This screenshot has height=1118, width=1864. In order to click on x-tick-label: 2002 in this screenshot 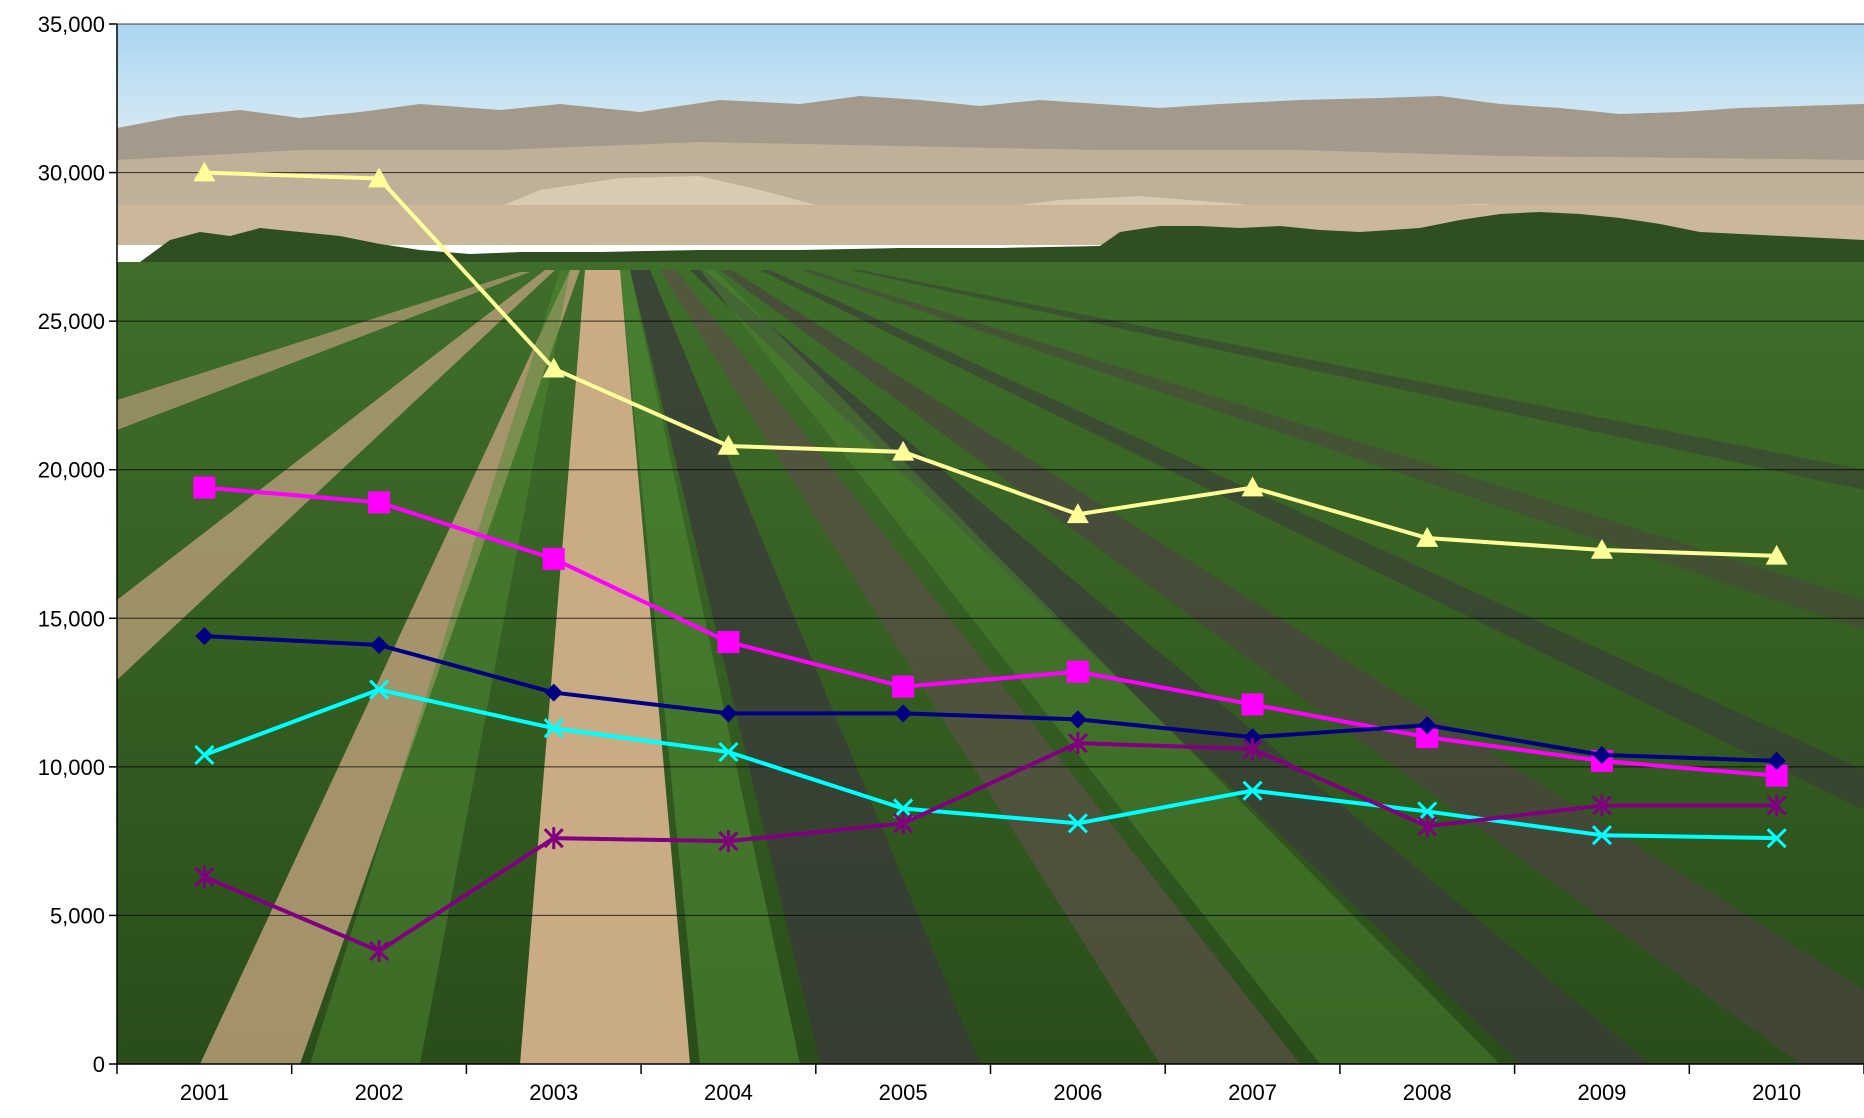, I will do `click(379, 1092)`.